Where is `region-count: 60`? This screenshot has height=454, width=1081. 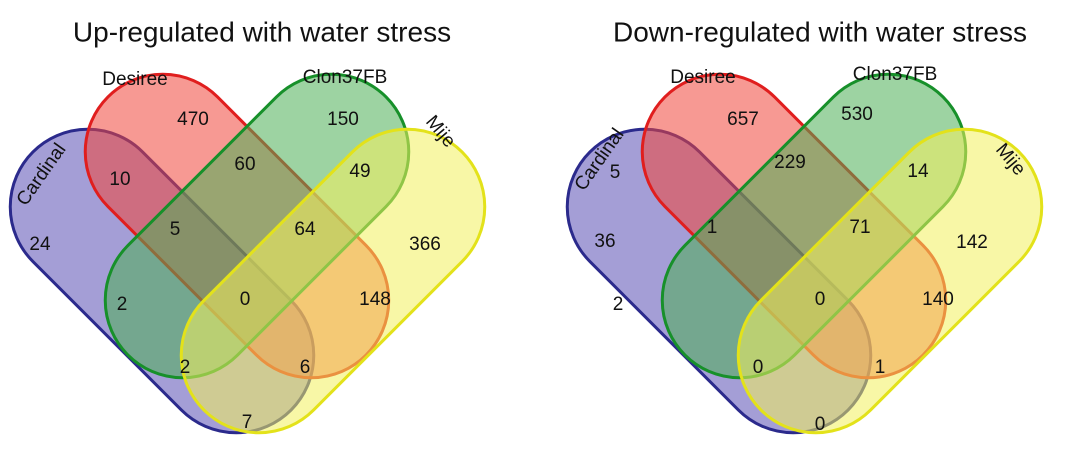 region-count: 60 is located at coordinates (244, 164).